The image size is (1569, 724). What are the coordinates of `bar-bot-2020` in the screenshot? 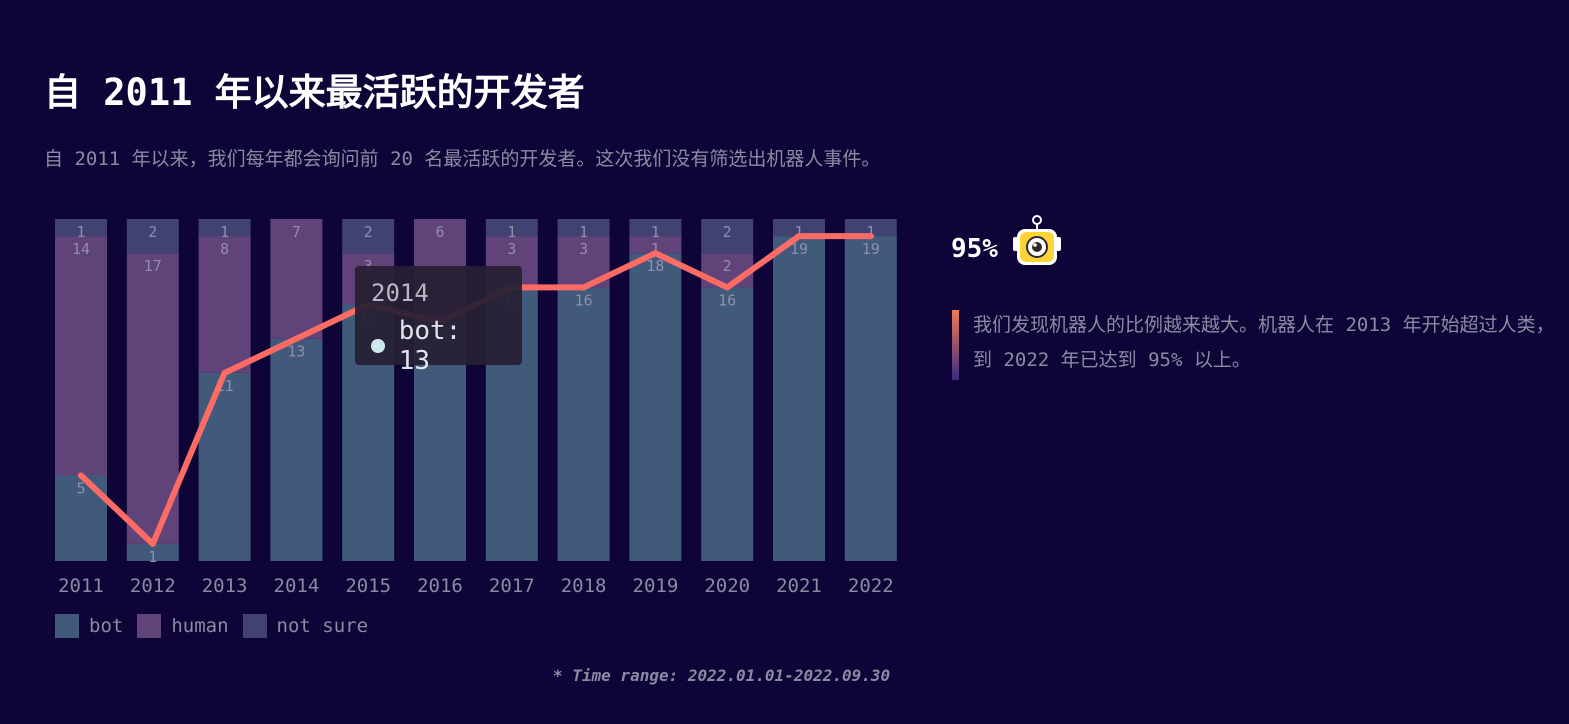 It's located at (727, 424).